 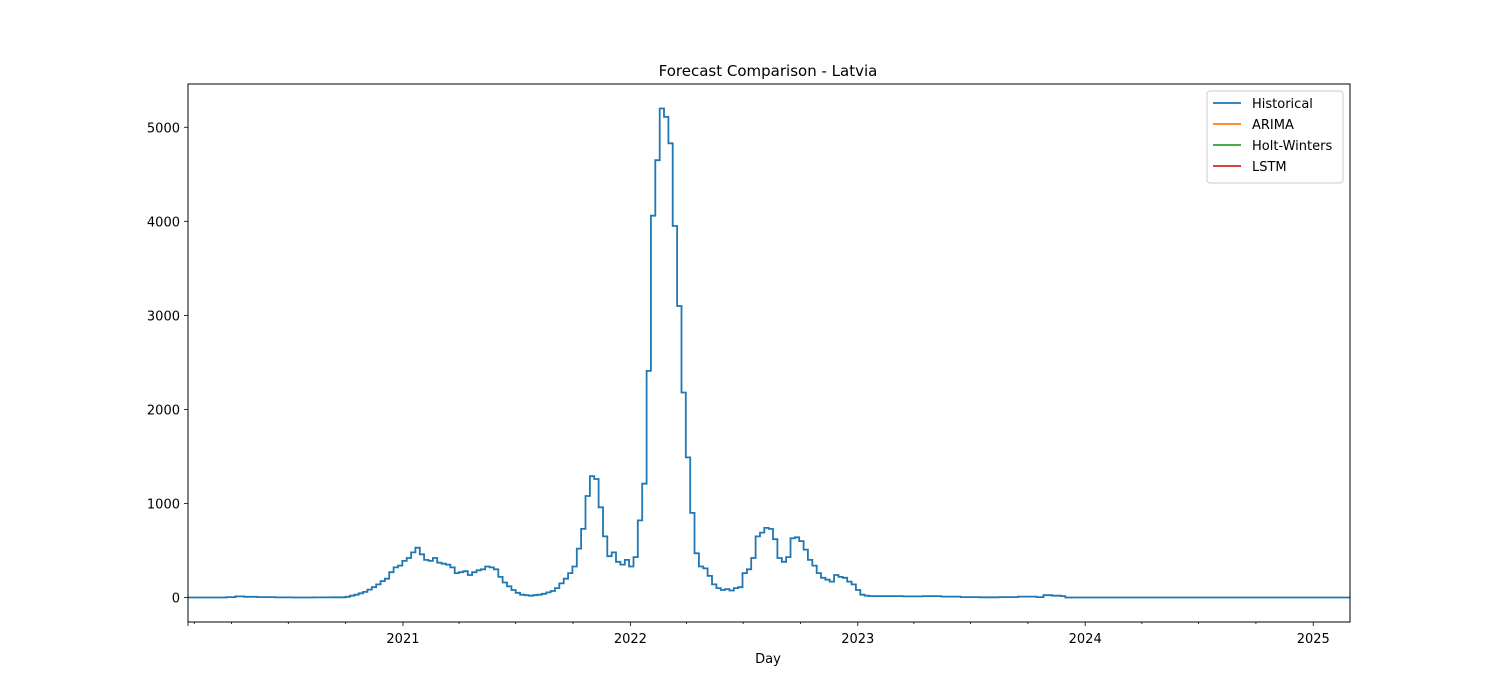 I want to click on legend-label: Historical, so click(x=1282, y=104).